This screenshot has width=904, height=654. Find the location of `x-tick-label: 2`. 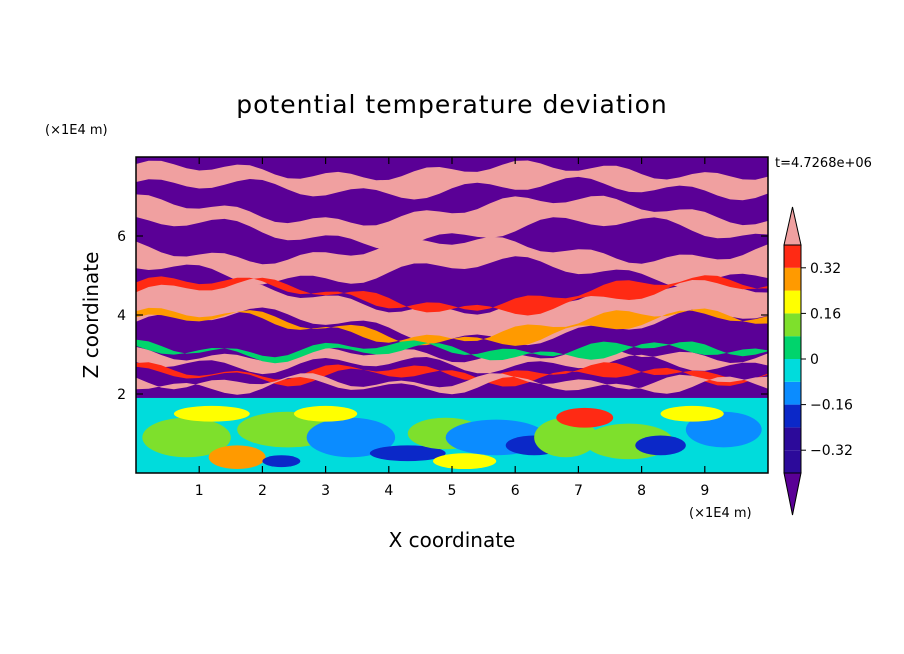

x-tick-label: 2 is located at coordinates (262, 491).